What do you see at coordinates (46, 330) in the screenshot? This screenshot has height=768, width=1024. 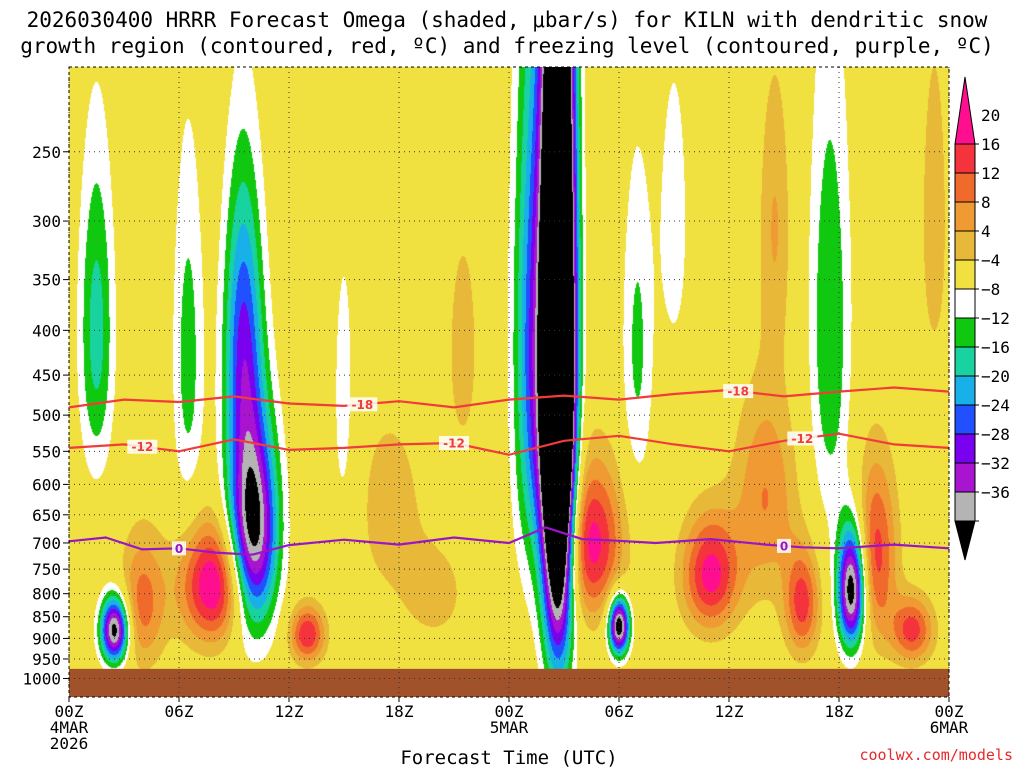 I see `y-tick-label: 400` at bounding box center [46, 330].